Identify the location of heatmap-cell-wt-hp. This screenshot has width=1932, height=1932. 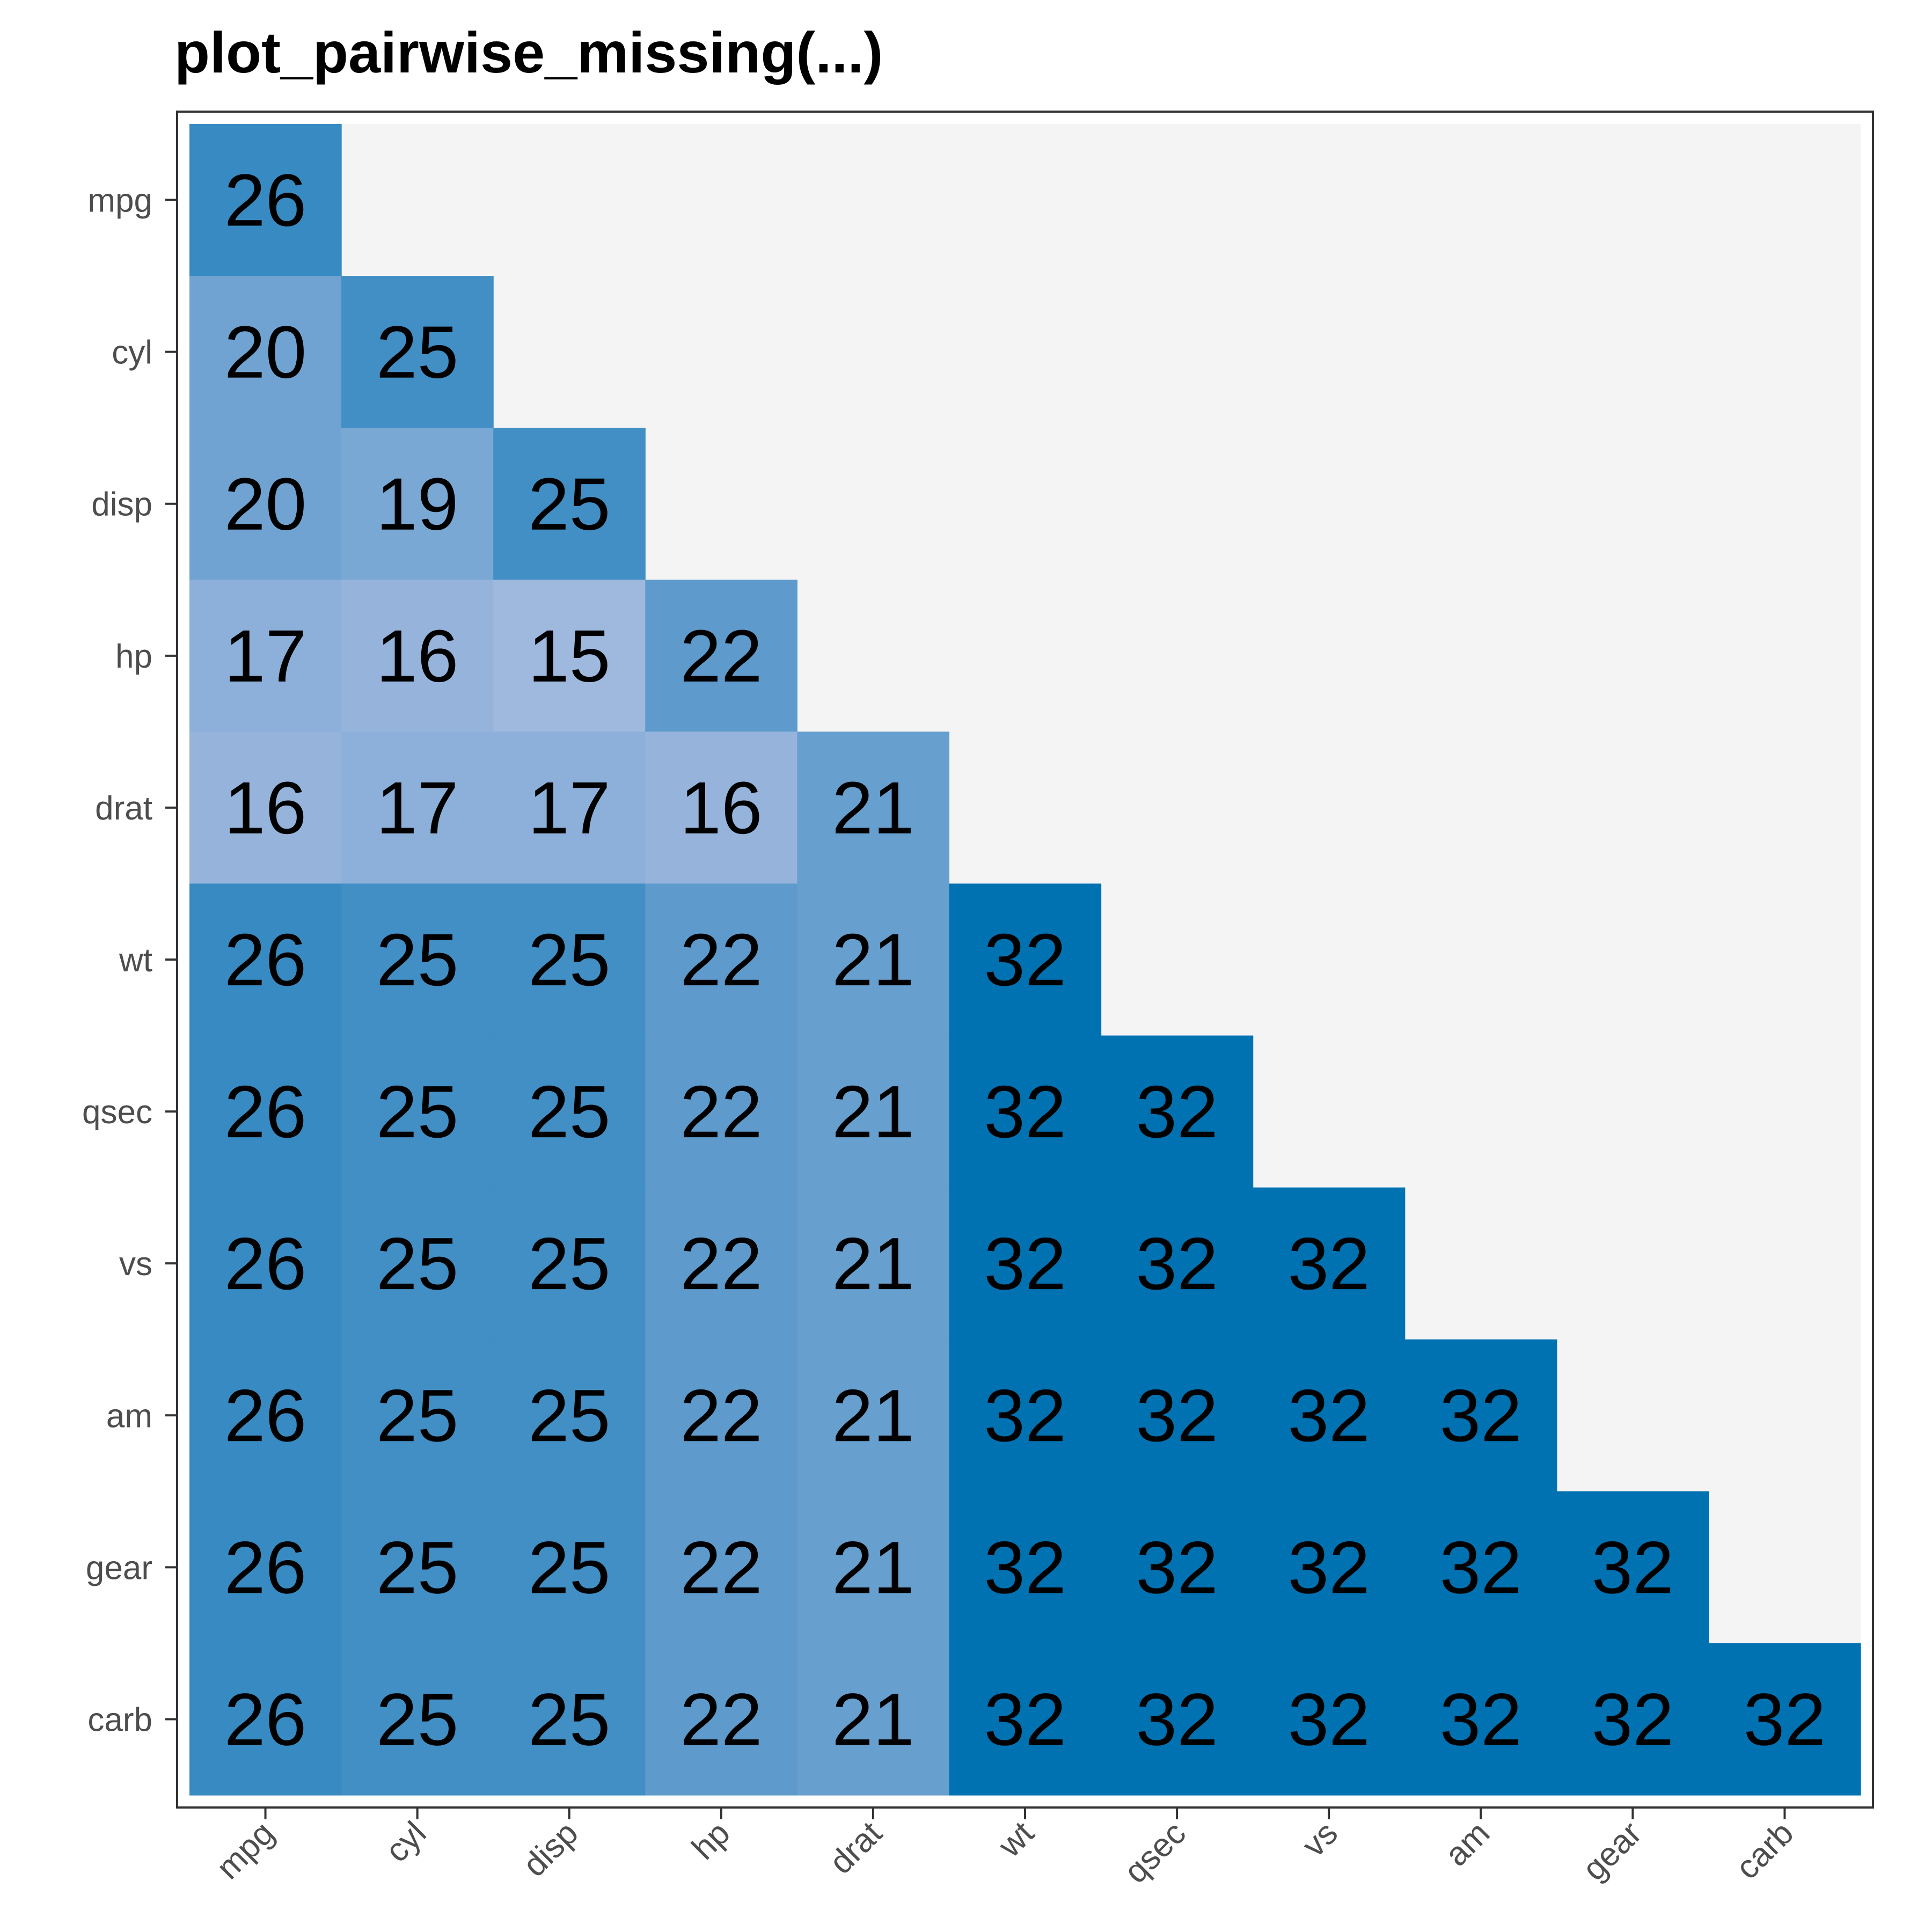
(721, 959).